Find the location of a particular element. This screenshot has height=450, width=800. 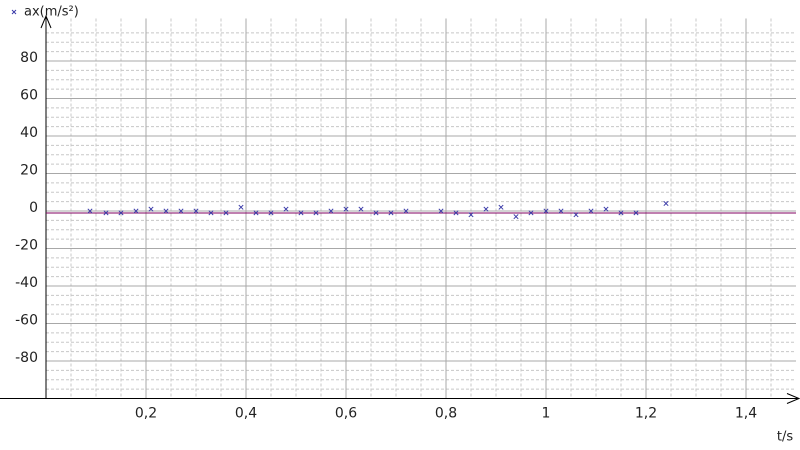

y-tick-label: 20 is located at coordinates (29, 171).